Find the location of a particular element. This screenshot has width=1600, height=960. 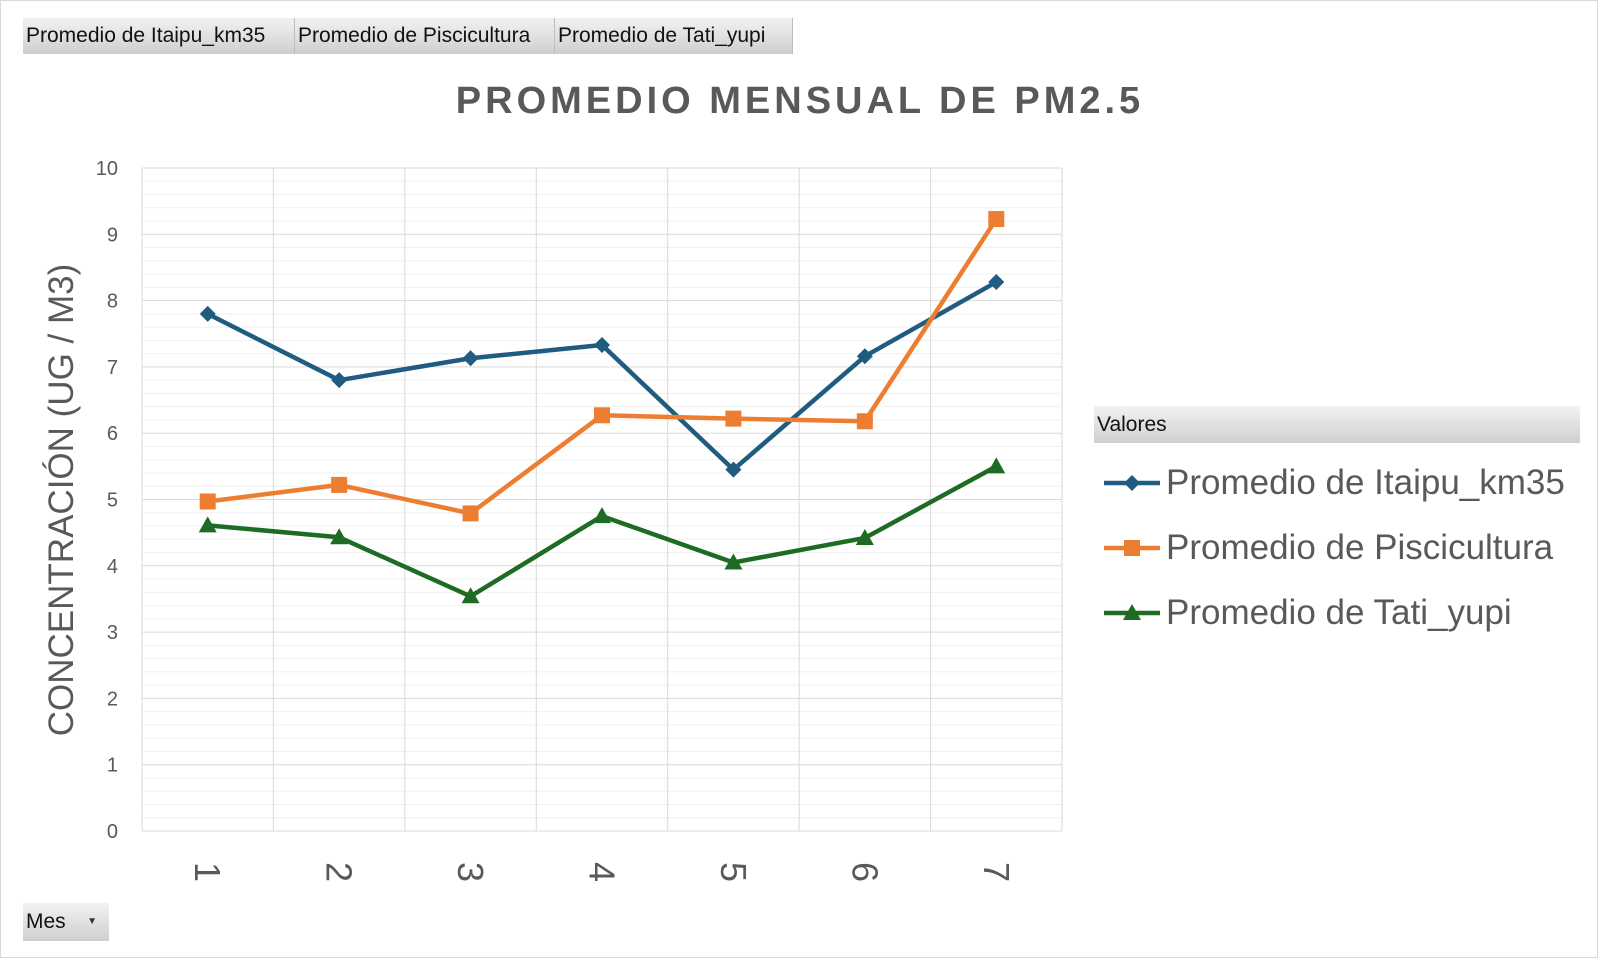

legend-diamond-icon is located at coordinates (1132, 482).